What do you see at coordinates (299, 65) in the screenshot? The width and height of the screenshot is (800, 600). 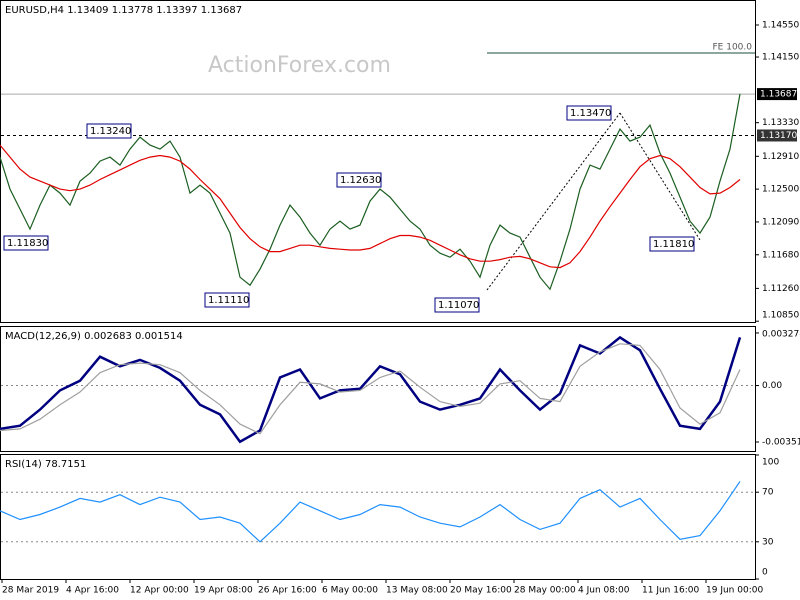 I see `watermark: ActionForex.com` at bounding box center [299, 65].